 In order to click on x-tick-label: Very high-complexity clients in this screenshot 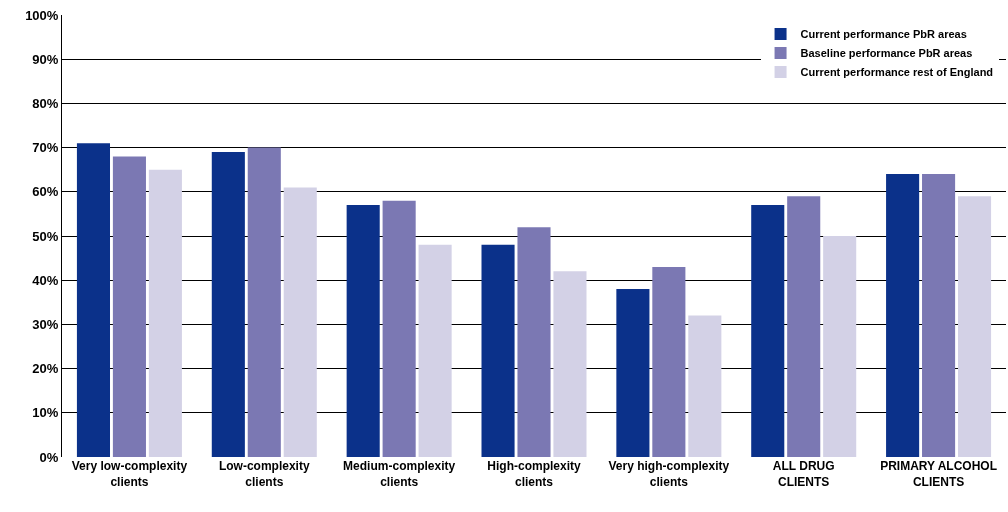, I will do `click(669, 474)`.